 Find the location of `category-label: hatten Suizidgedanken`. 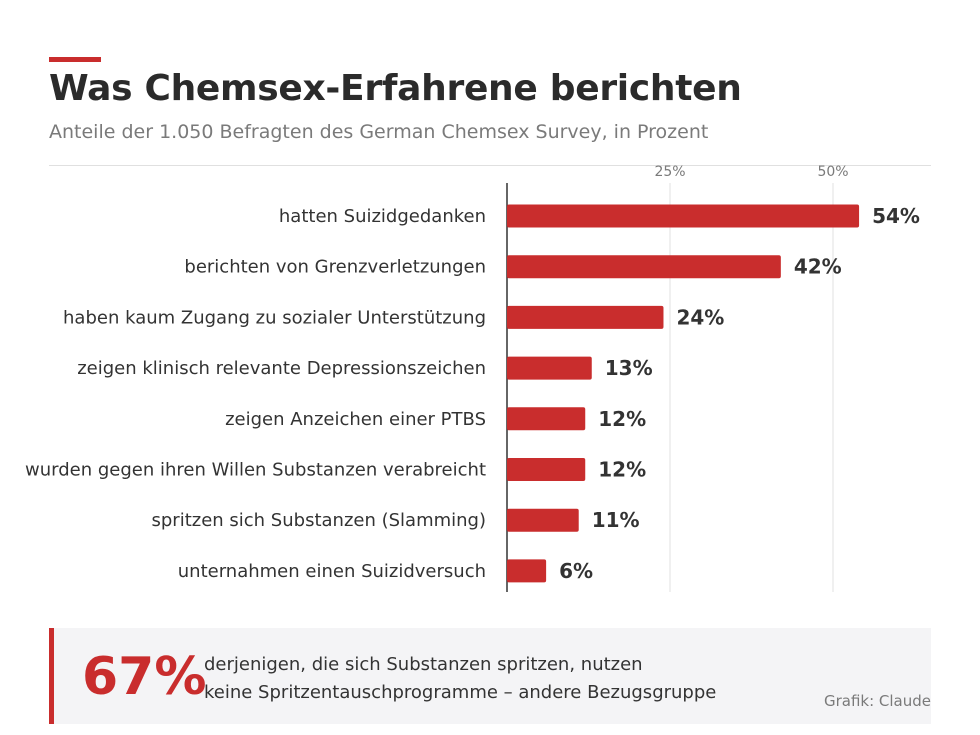

category-label: hatten Suizidgedanken is located at coordinates (382, 216).